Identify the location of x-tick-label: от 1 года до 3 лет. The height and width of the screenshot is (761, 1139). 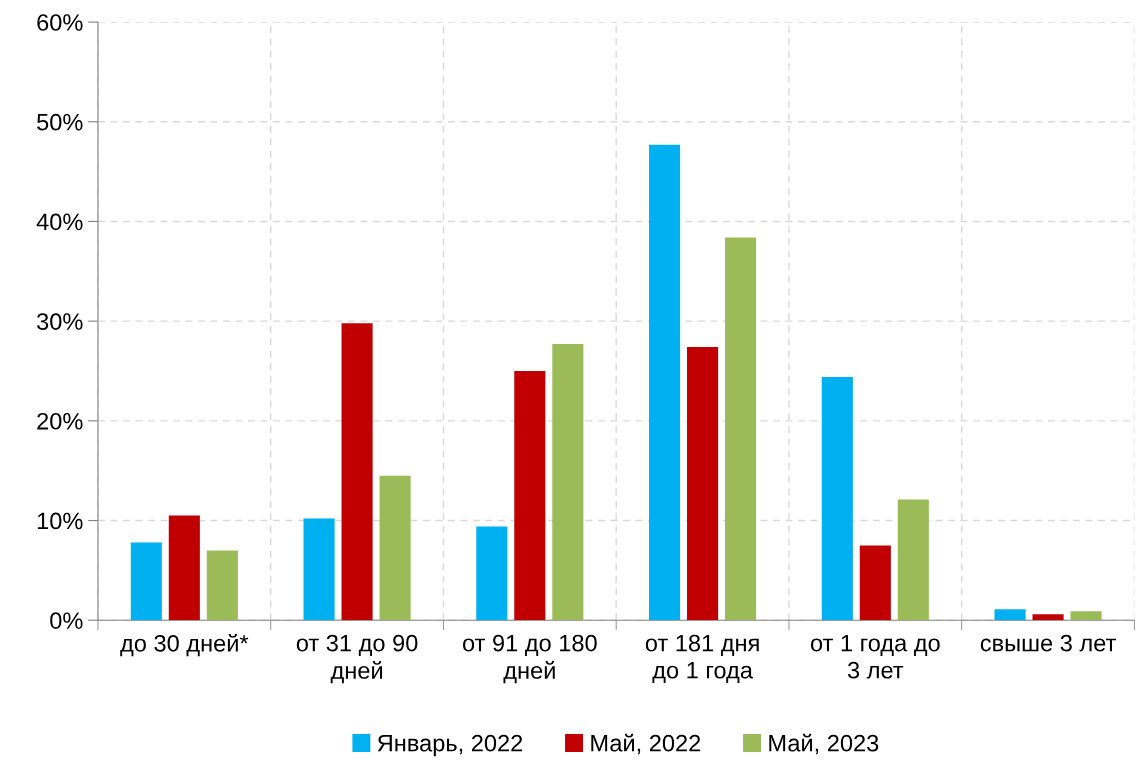
(875, 656).